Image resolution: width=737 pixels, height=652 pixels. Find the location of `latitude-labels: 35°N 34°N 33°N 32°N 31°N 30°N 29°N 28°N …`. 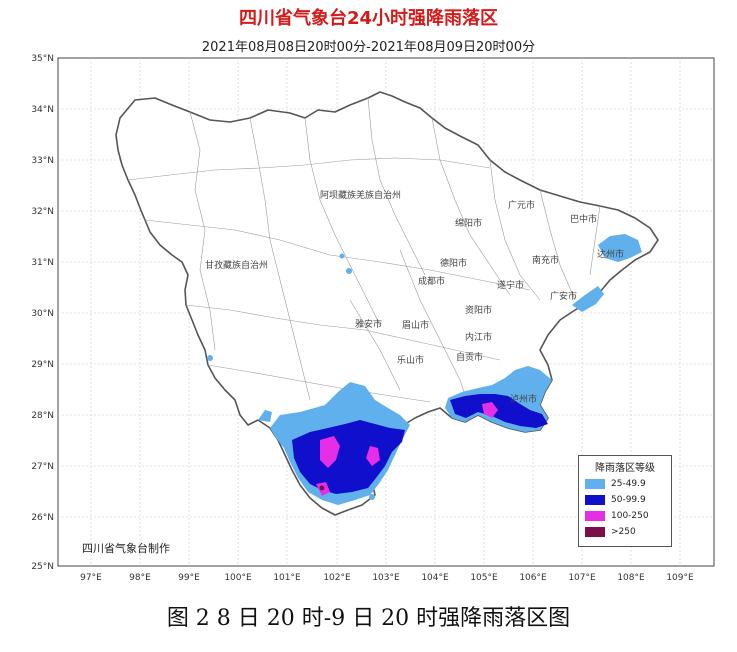

latitude-labels: 35°N 34°N 33°N 32°N 31°N 30°N 29°N 28°N … is located at coordinates (42, 313).